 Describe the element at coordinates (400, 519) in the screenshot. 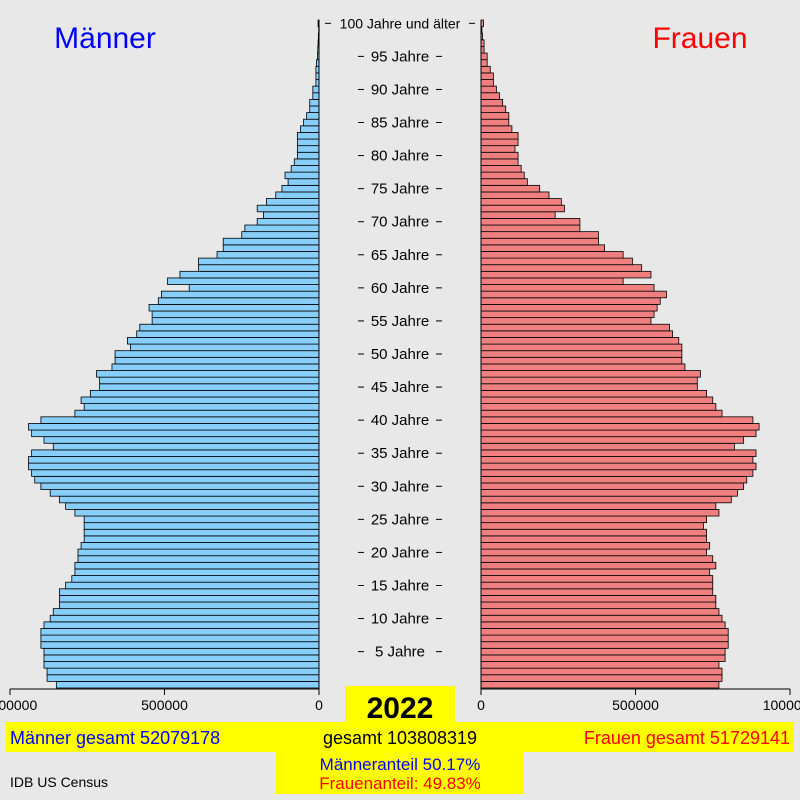

I see `age-label-25: 25 Jahre` at that location.